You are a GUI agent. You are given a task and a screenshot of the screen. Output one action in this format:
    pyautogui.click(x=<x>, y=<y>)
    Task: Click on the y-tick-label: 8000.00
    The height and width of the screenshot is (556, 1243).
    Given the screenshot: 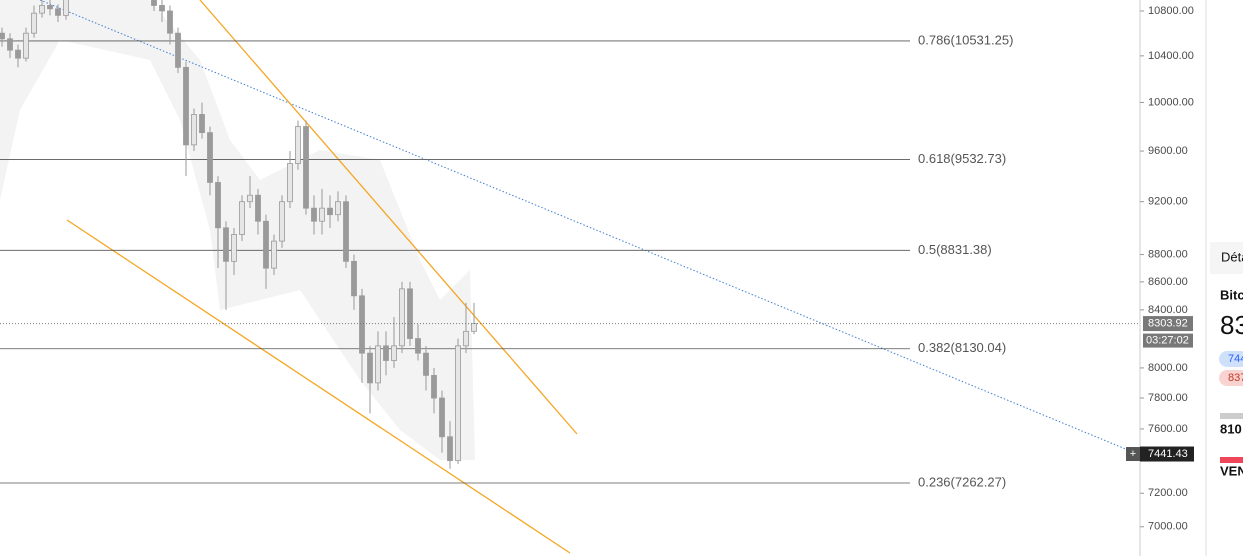 What is the action you would take?
    pyautogui.click(x=1168, y=368)
    